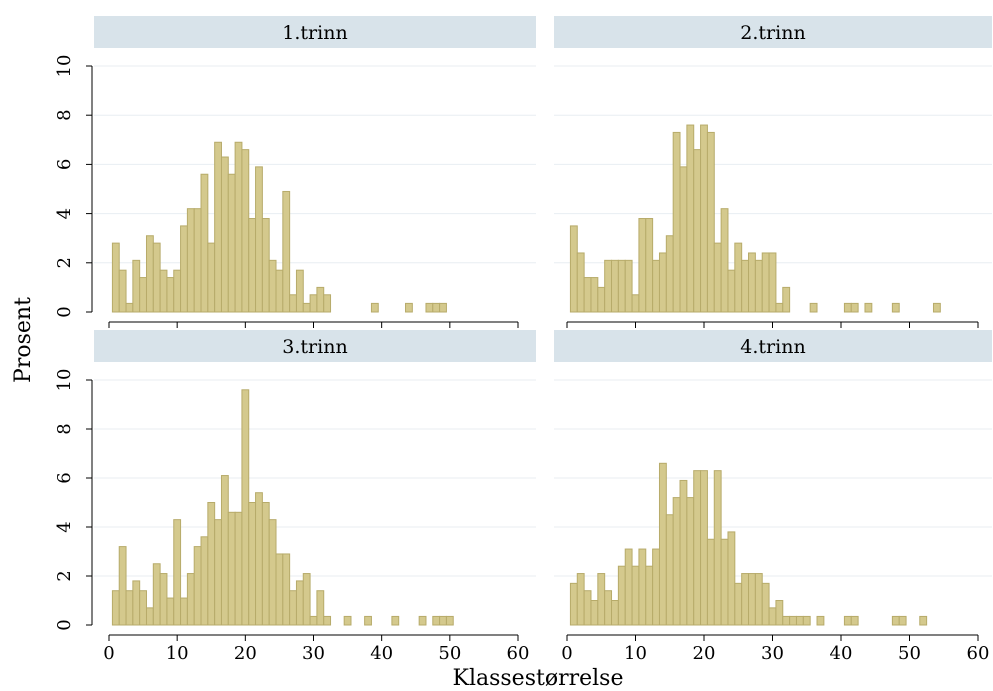 This screenshot has height=691, width=993. I want to click on panel-title: 1.trinn, so click(314, 33).